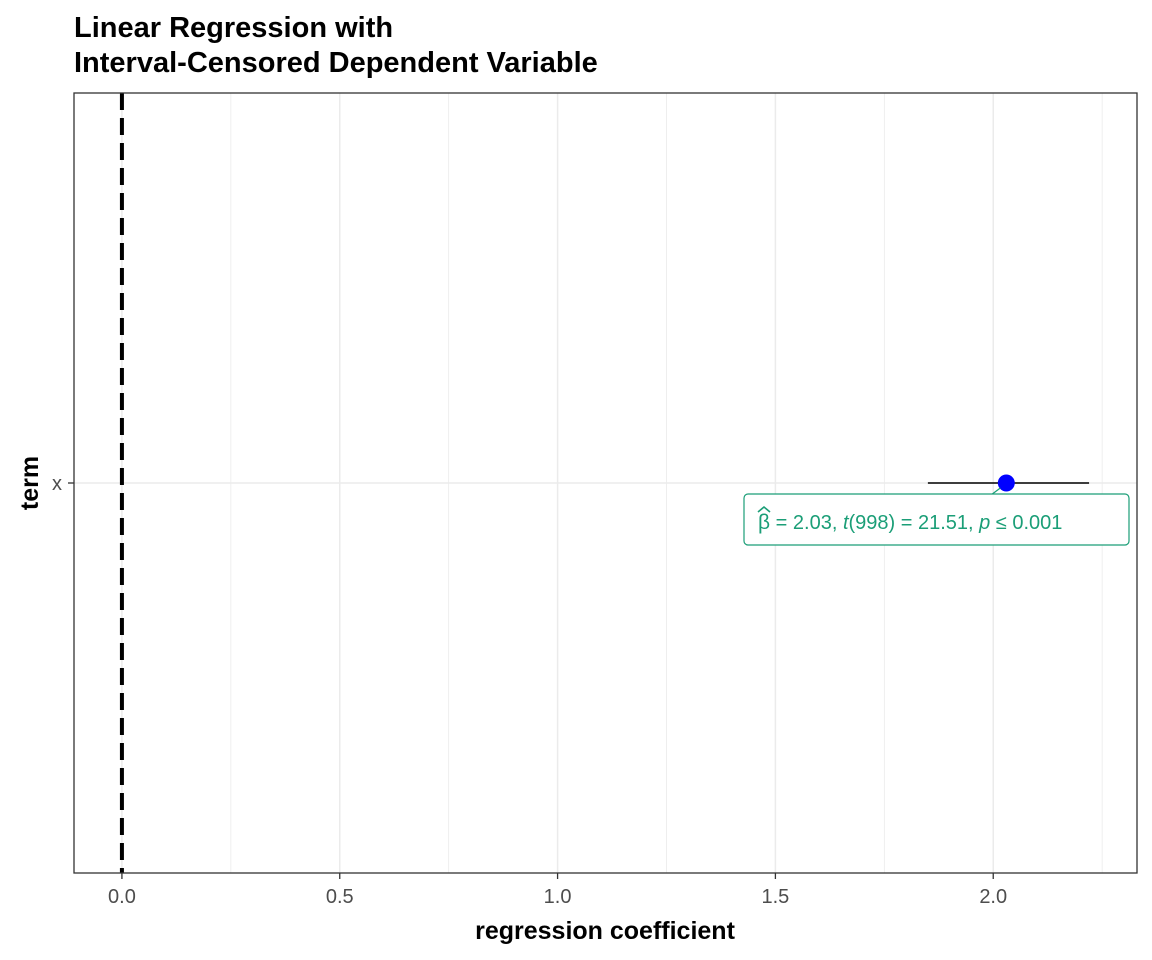  What do you see at coordinates (122, 897) in the screenshot?
I see `x-tick-label: 0.0` at bounding box center [122, 897].